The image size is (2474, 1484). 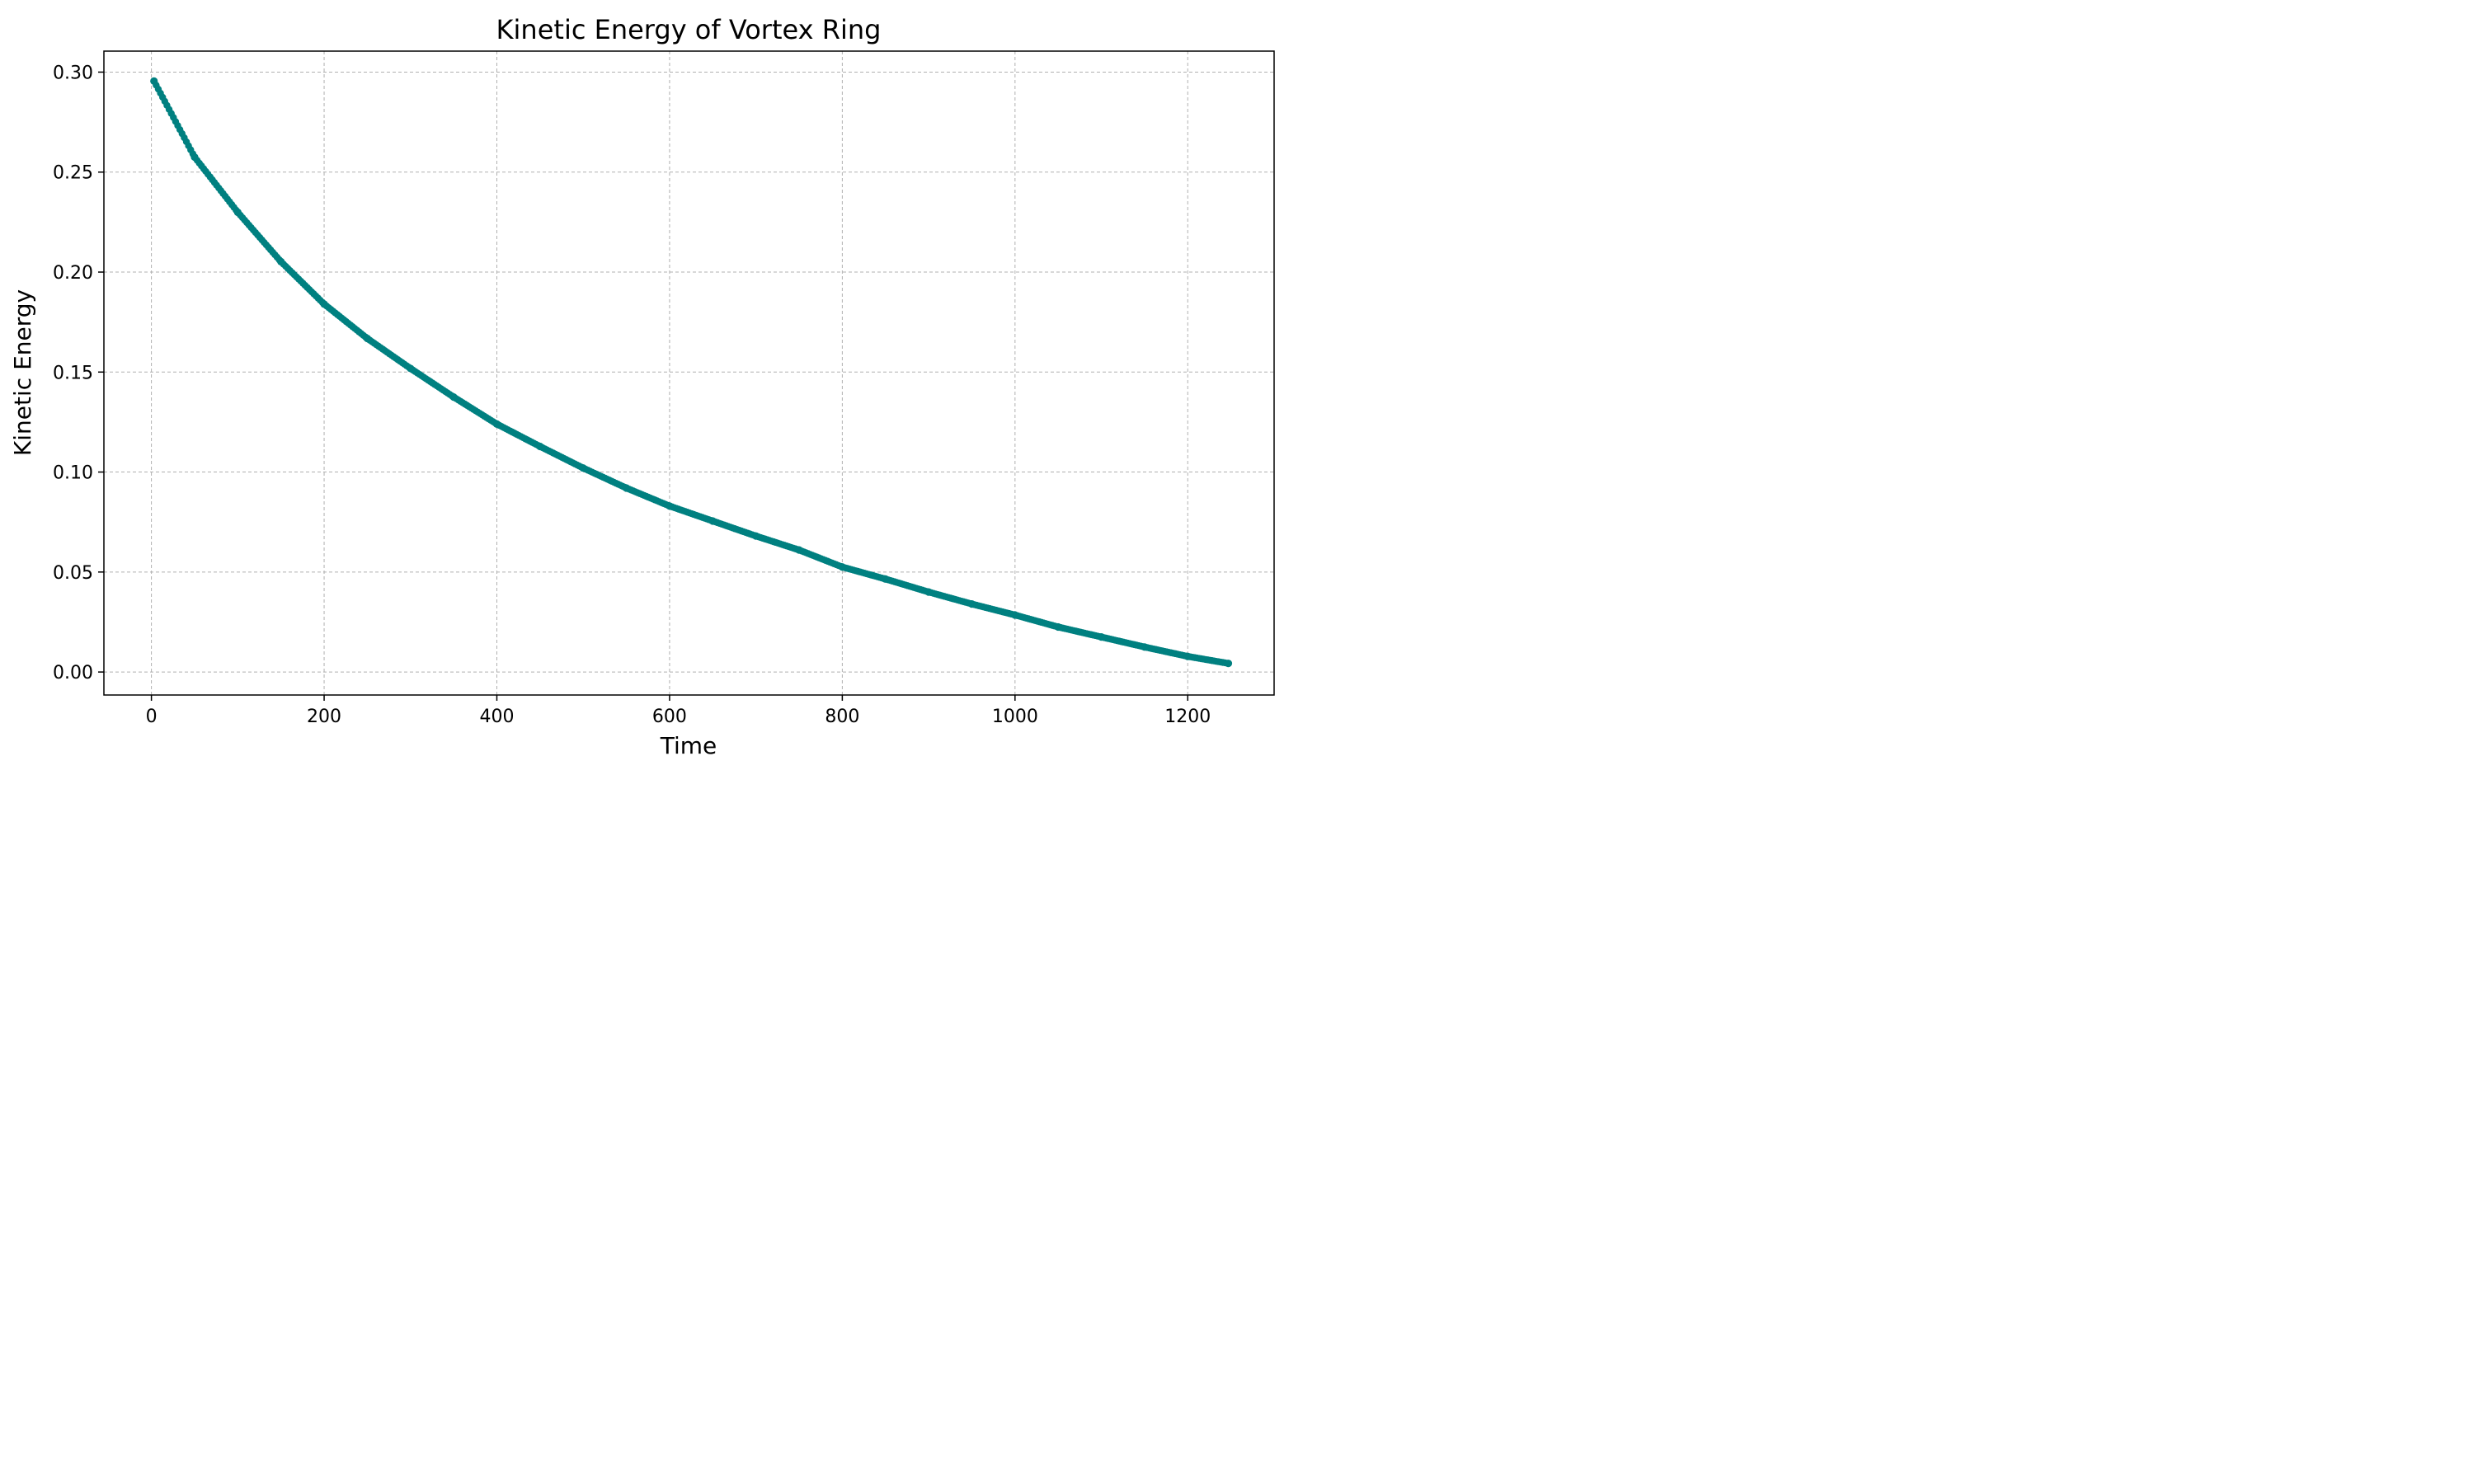 What do you see at coordinates (73, 273) in the screenshot?
I see `y-tick-label: 0.20` at bounding box center [73, 273].